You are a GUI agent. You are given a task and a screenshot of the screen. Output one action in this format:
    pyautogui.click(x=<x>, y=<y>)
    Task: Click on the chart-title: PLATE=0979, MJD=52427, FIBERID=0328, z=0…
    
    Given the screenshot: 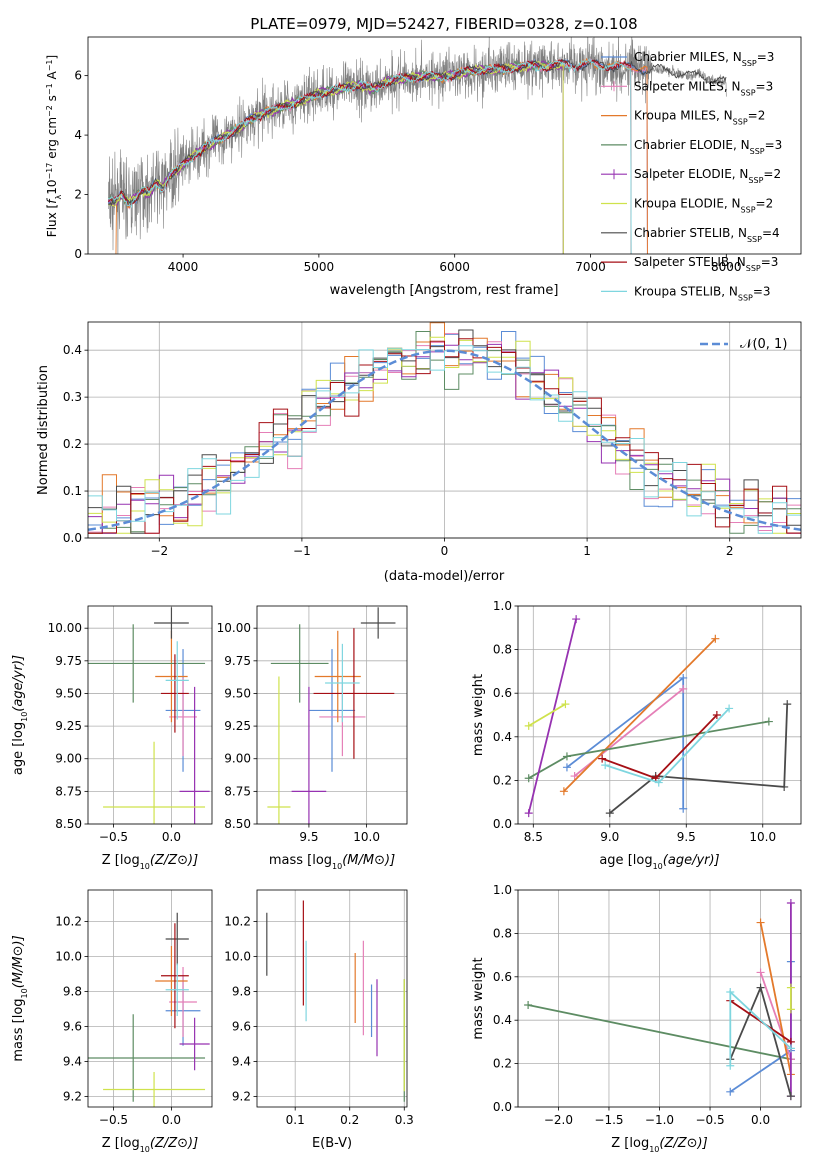 What is the action you would take?
    pyautogui.click(x=443, y=24)
    